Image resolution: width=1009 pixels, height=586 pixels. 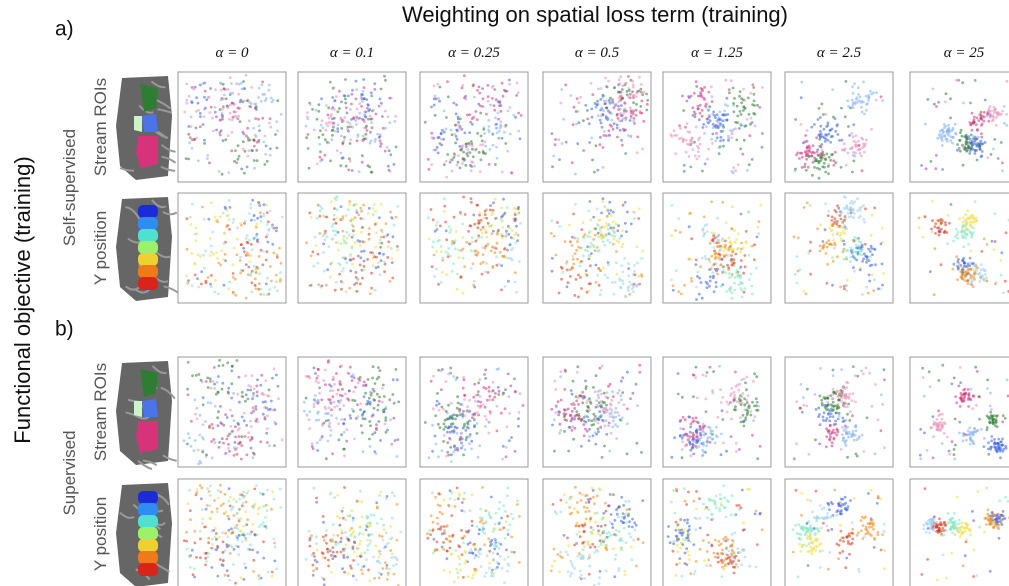 What do you see at coordinates (474, 248) in the screenshot?
I see `scatter-panel` at bounding box center [474, 248].